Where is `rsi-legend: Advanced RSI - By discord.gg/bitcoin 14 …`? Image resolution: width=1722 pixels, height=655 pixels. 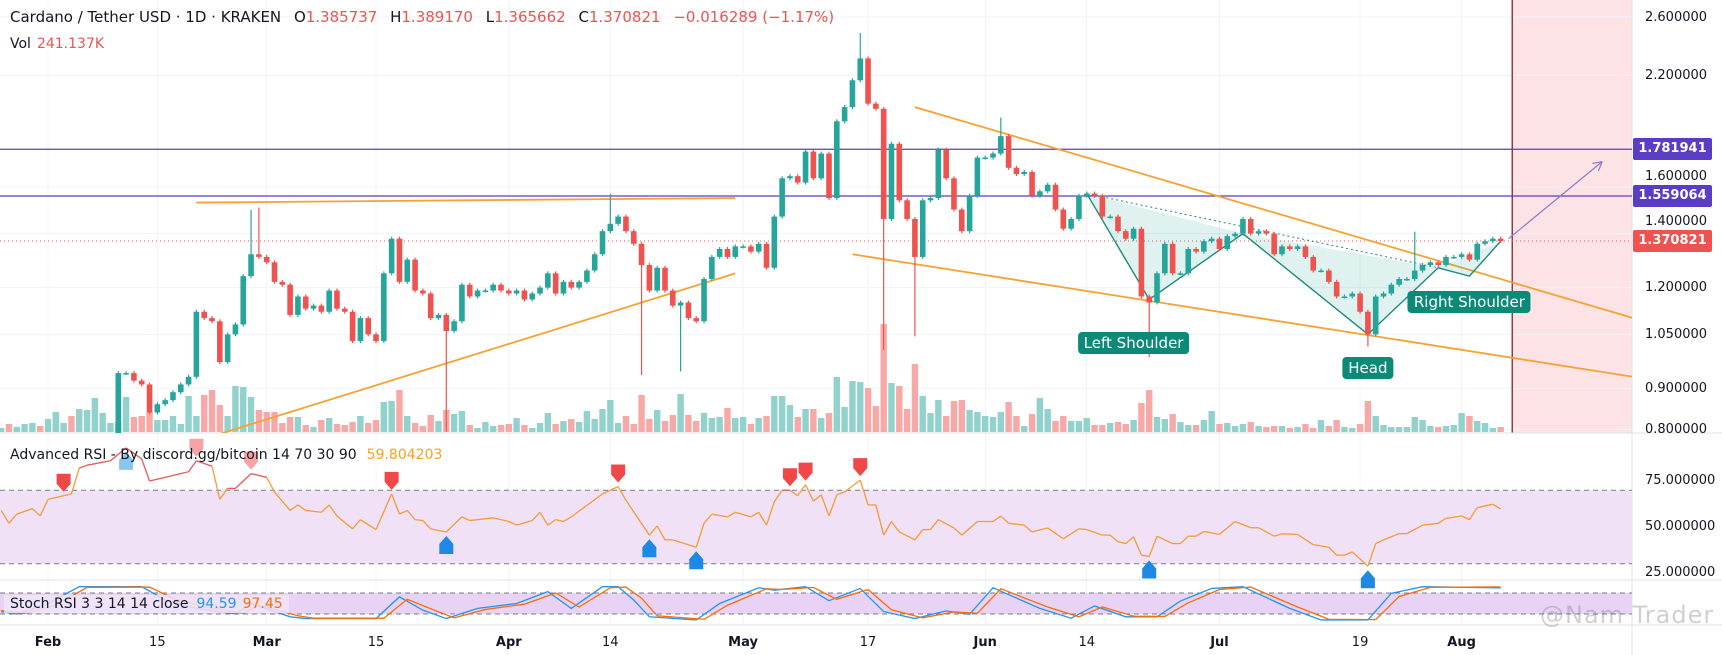 rsi-legend: Advanced RSI - By discord.gg/bitcoin 14 … is located at coordinates (226, 455).